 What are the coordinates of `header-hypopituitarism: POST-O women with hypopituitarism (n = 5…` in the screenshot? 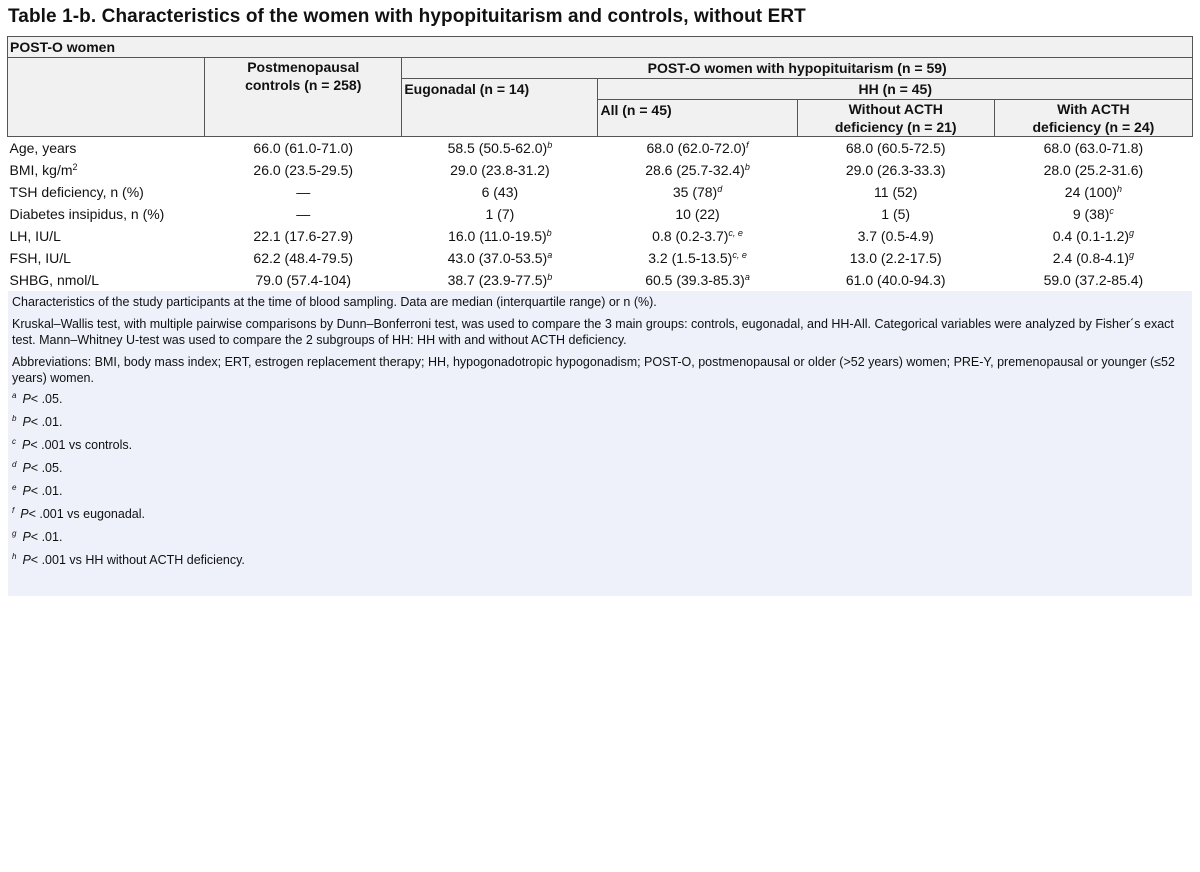 It's located at (797, 68).